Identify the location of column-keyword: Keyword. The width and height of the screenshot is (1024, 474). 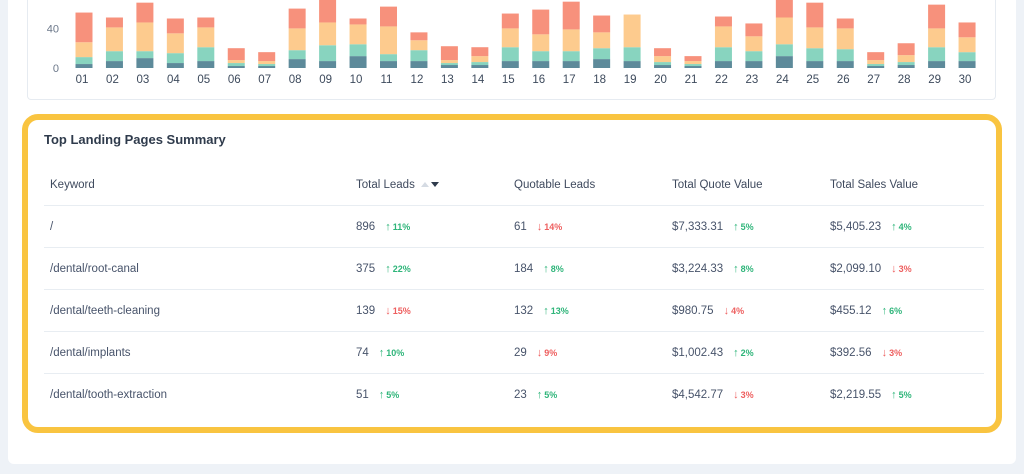
(72, 184).